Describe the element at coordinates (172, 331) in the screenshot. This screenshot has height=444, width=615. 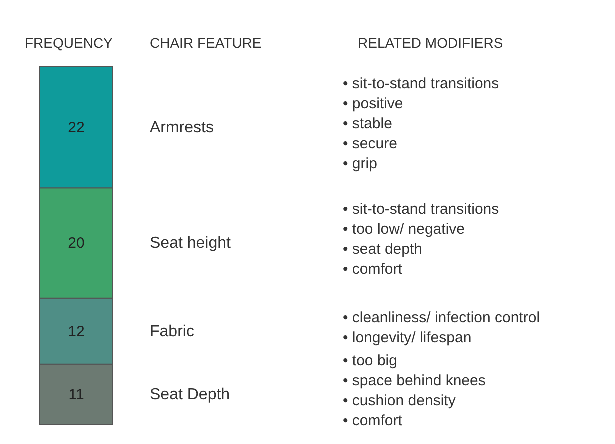
I see `text: Fabric` at that location.